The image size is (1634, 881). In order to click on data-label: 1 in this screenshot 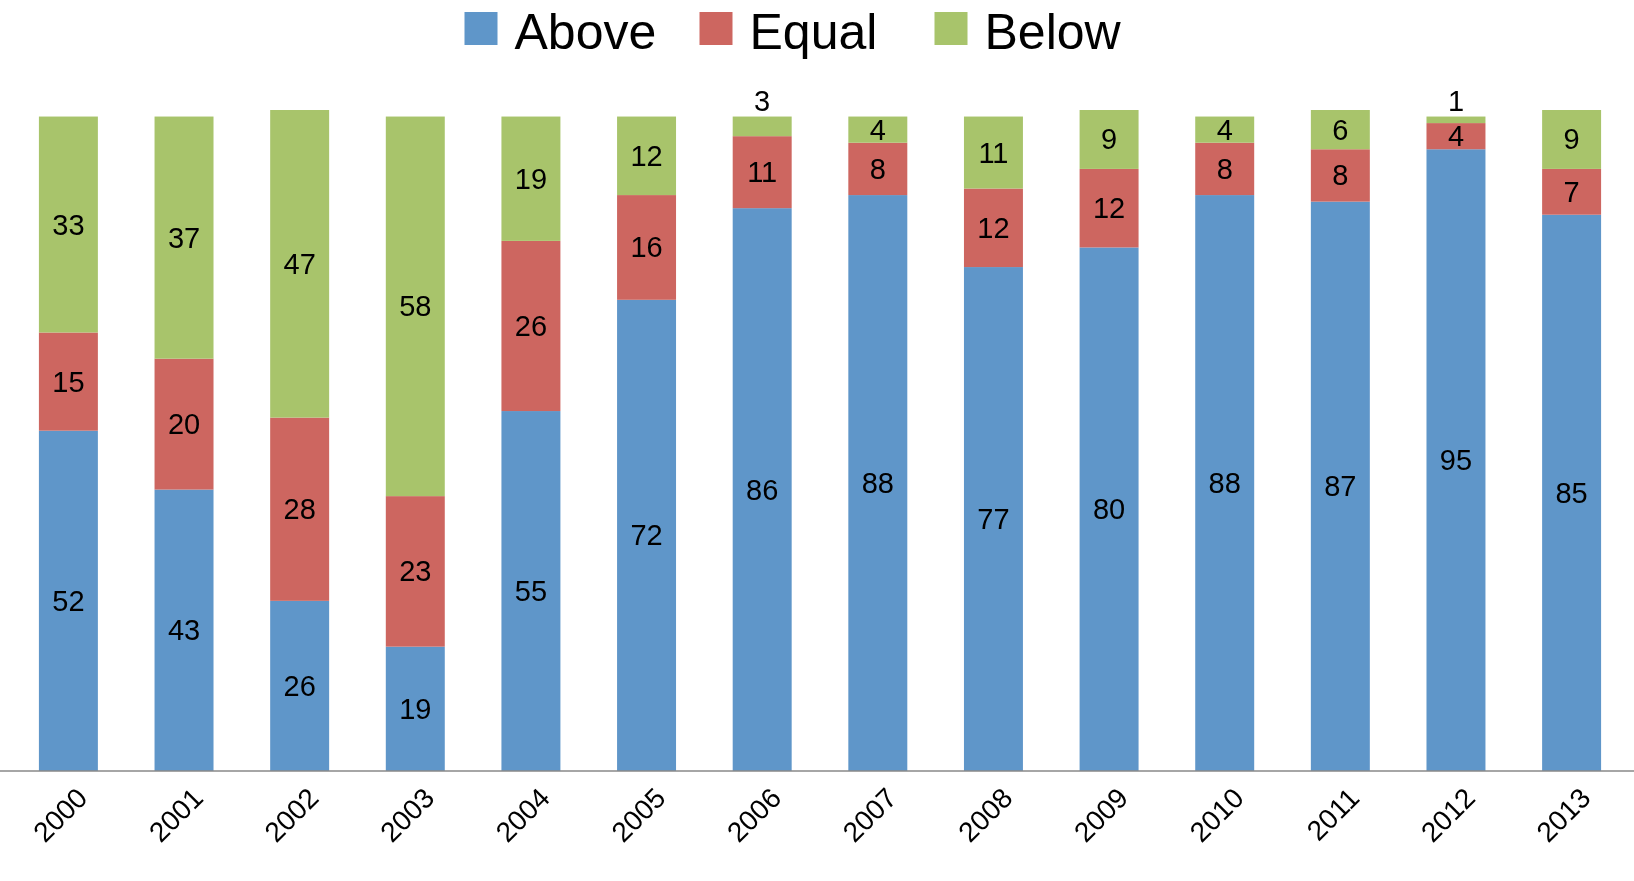, I will do `click(1456, 100)`.